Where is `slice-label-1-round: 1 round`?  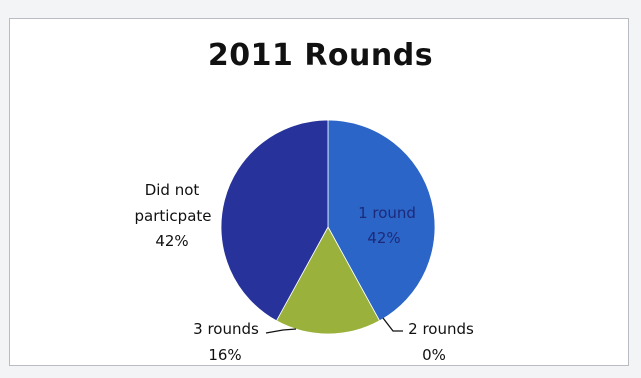 slice-label-1-round: 1 round is located at coordinates (387, 213).